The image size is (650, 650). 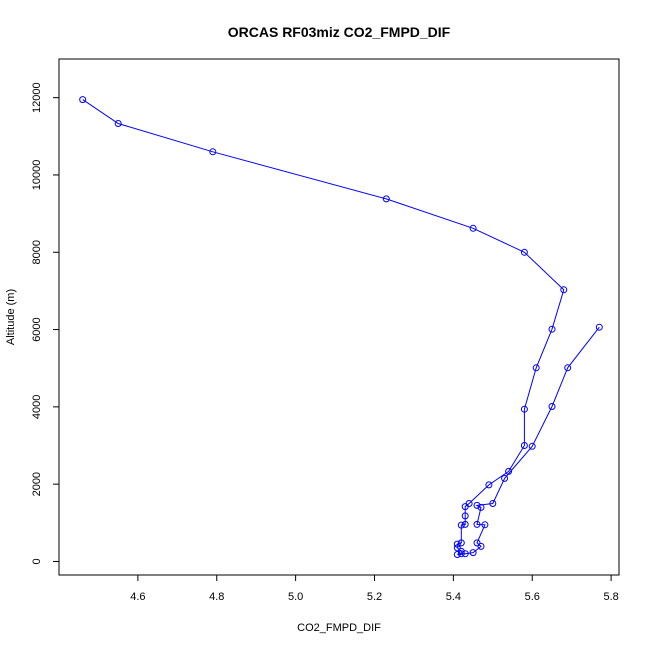 What do you see at coordinates (37, 175) in the screenshot?
I see `y-tick-label: 10000` at bounding box center [37, 175].